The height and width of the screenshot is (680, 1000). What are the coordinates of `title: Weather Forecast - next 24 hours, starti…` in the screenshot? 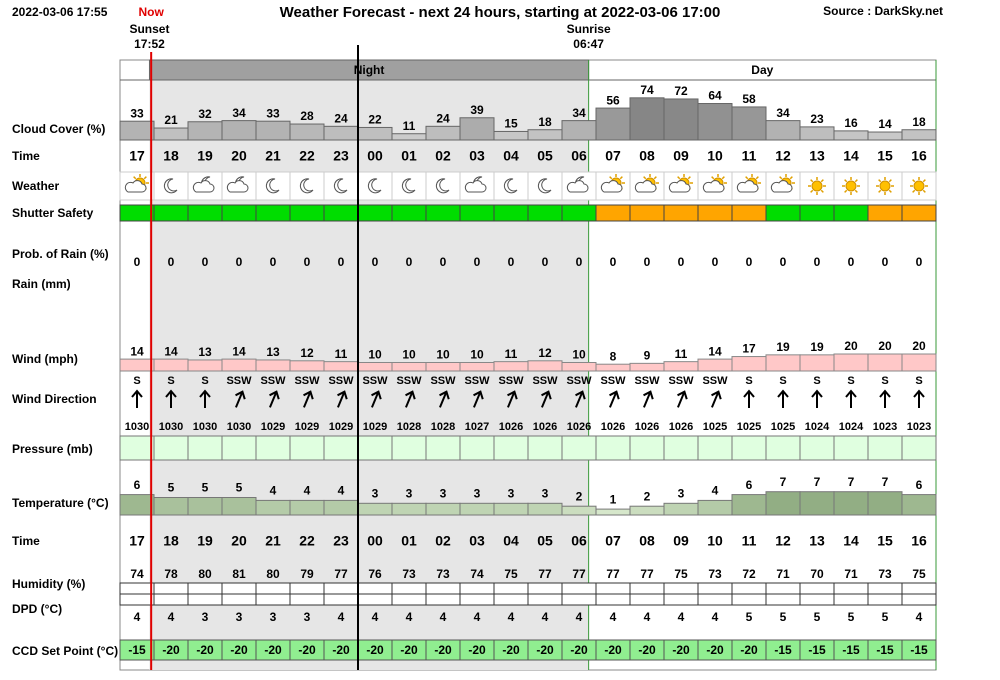 It's located at (500, 12).